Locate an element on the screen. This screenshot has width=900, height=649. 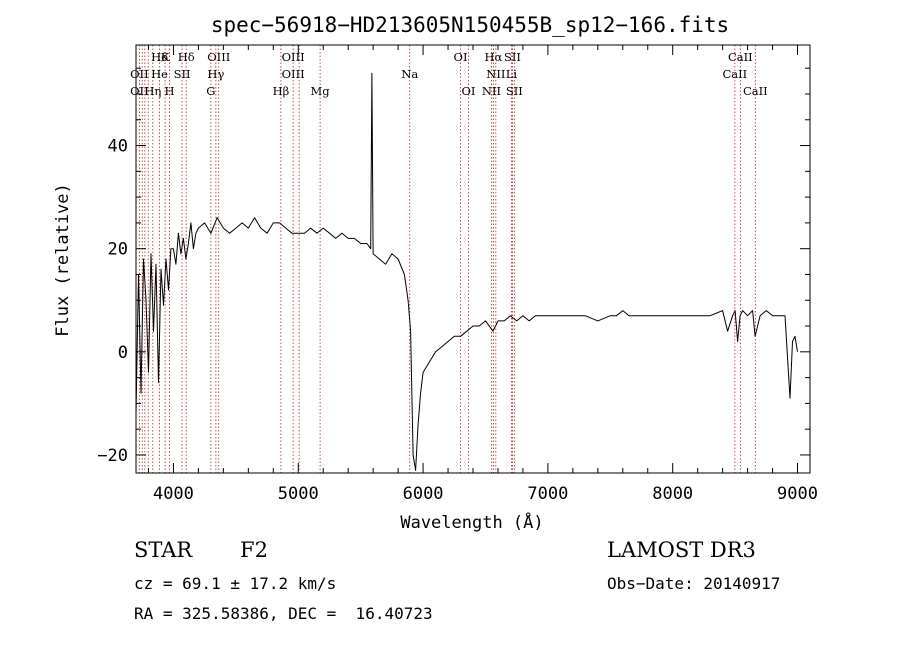
spectral-line-label-23: Mg is located at coordinates (321, 91).